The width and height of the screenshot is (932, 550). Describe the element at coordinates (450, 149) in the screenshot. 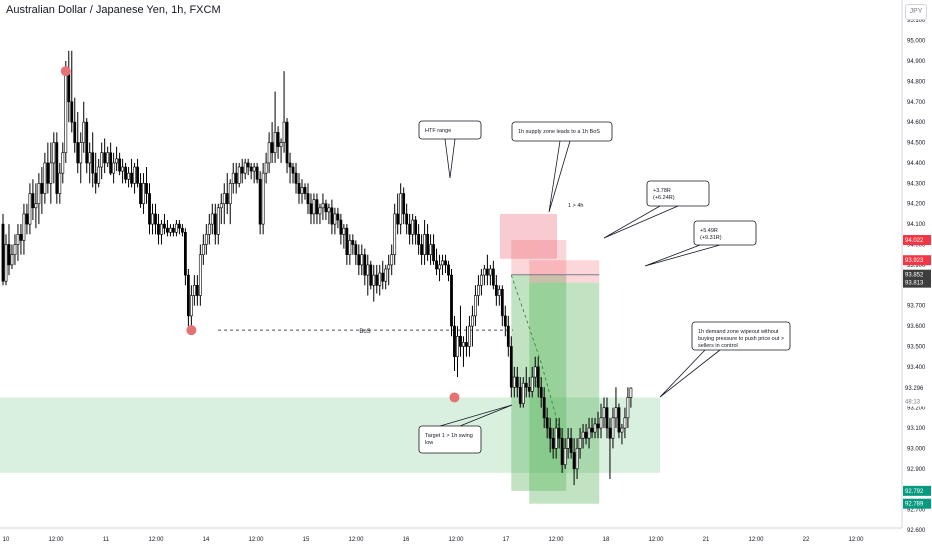

I see `htf-range-callout: HTF range` at that location.